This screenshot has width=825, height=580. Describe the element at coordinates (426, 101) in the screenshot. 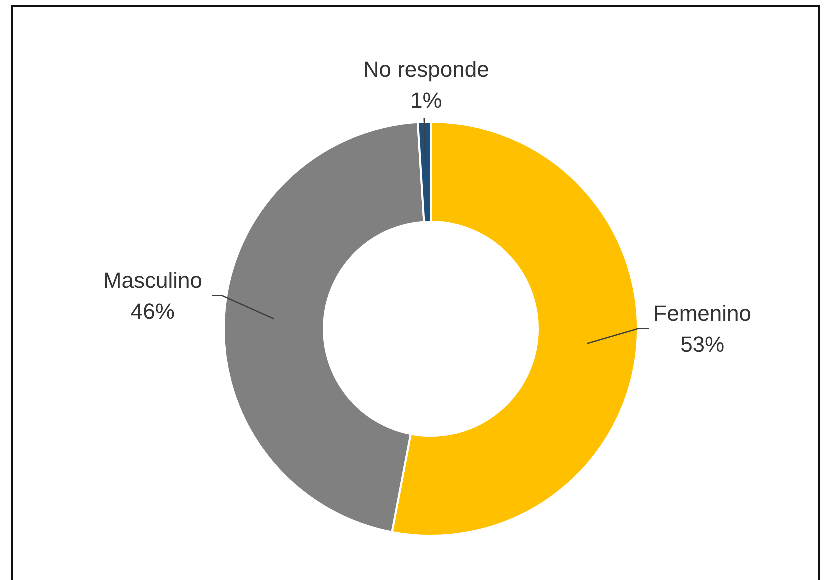

I see `data-label: 1%` at that location.